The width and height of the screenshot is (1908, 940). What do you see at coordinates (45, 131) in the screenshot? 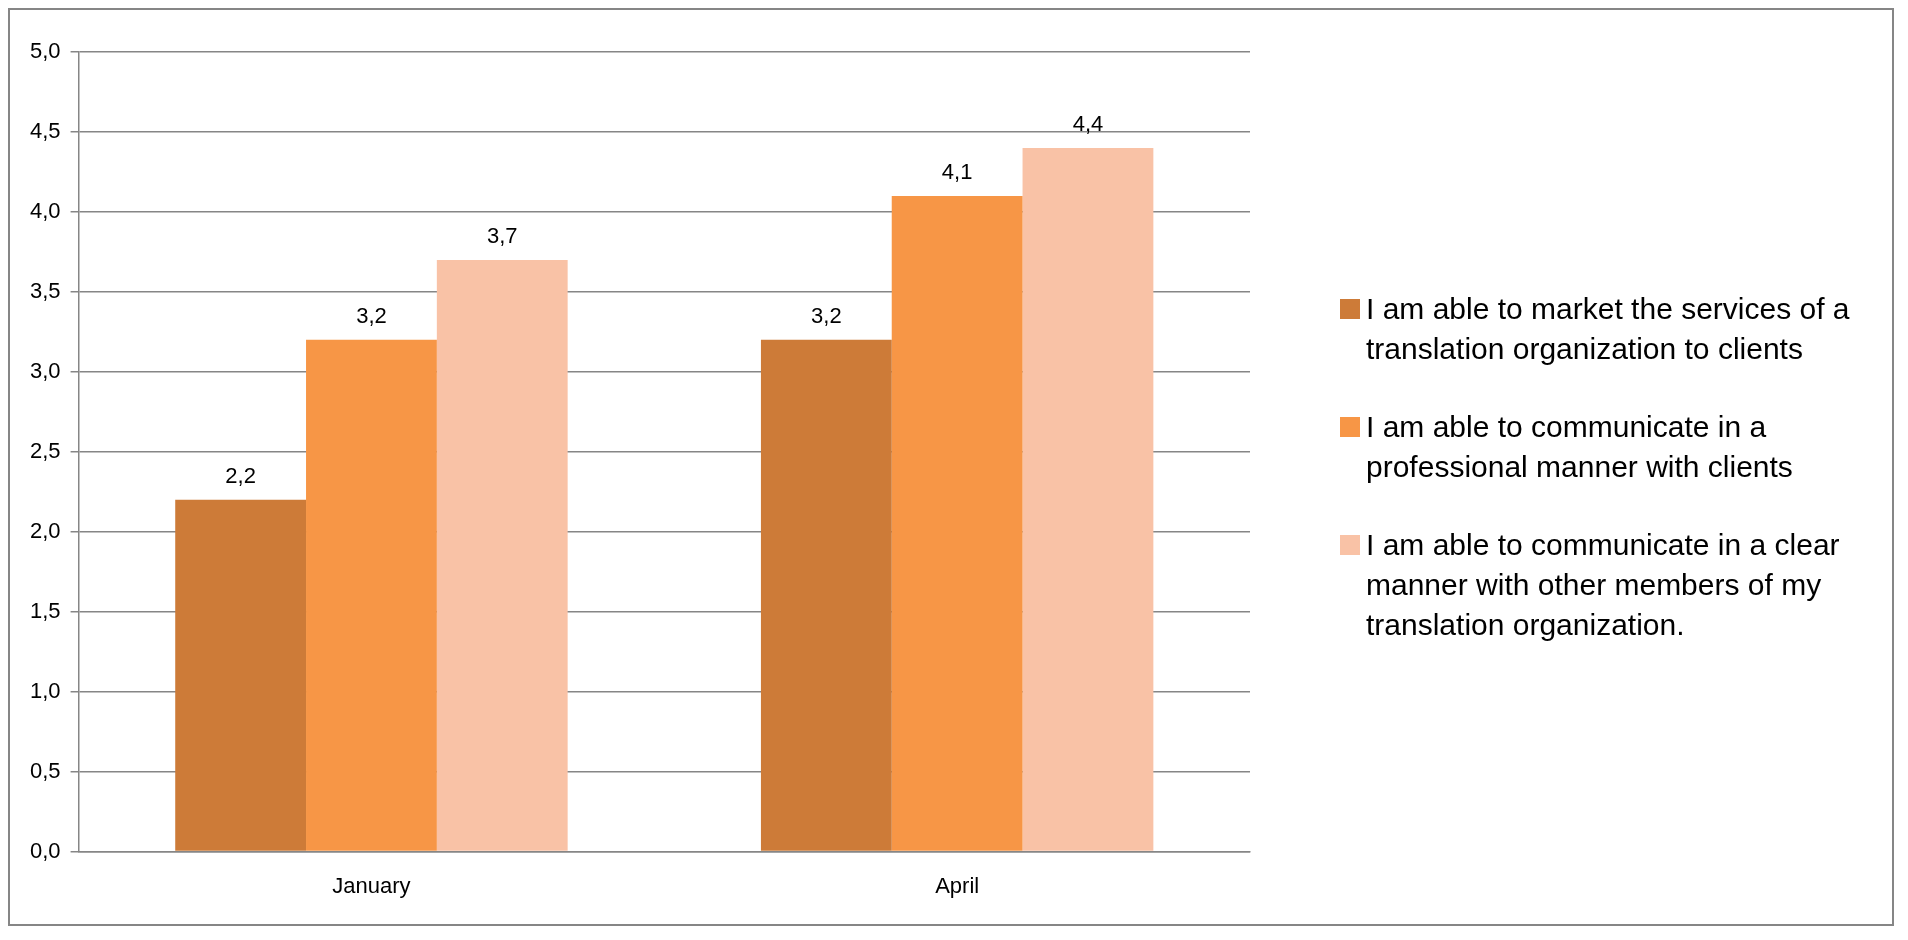
I see `y-tick-label: 4,5` at bounding box center [45, 131].